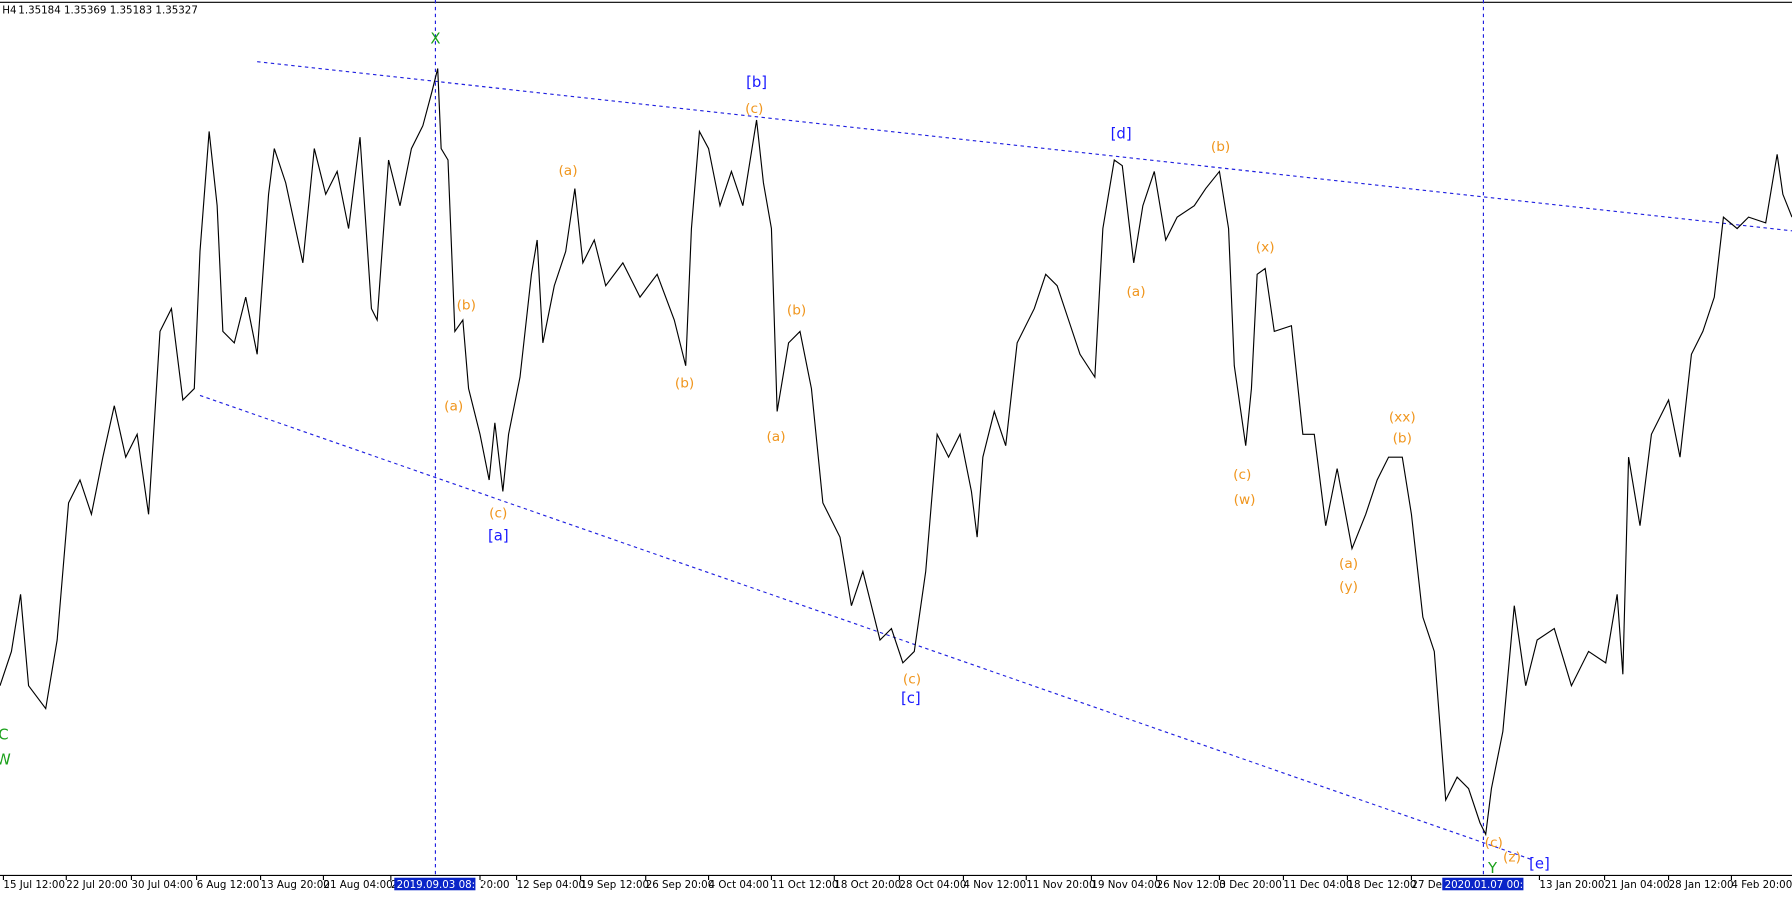  What do you see at coordinates (394, 885) in the screenshot?
I see `time-label: 2` at bounding box center [394, 885].